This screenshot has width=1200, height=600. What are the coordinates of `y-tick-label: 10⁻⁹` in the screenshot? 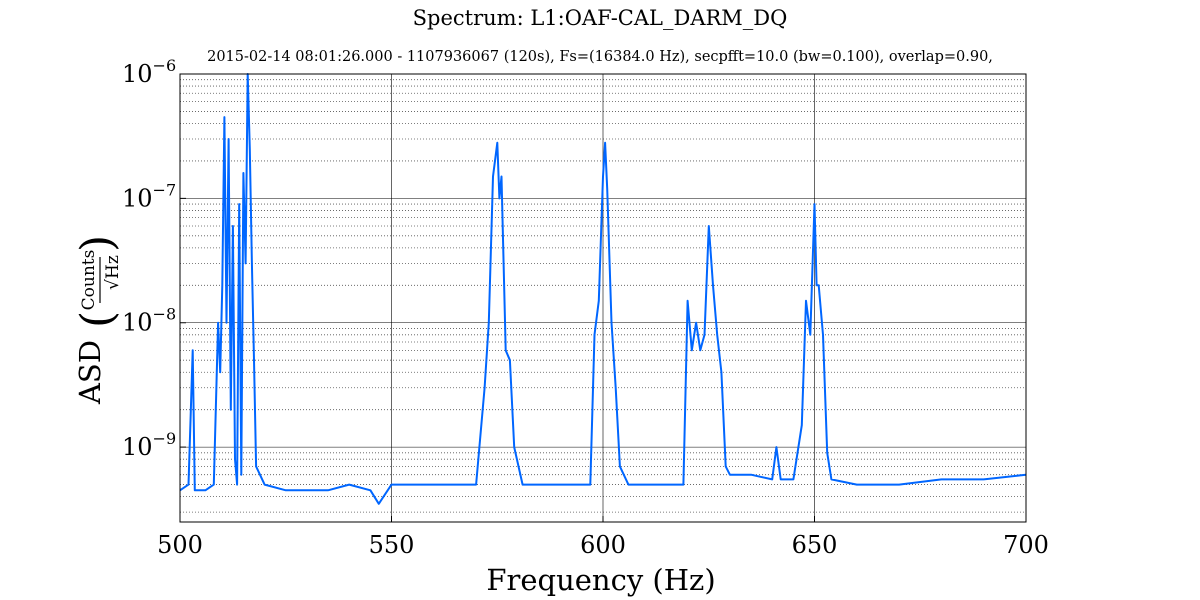 It's located at (149, 445).